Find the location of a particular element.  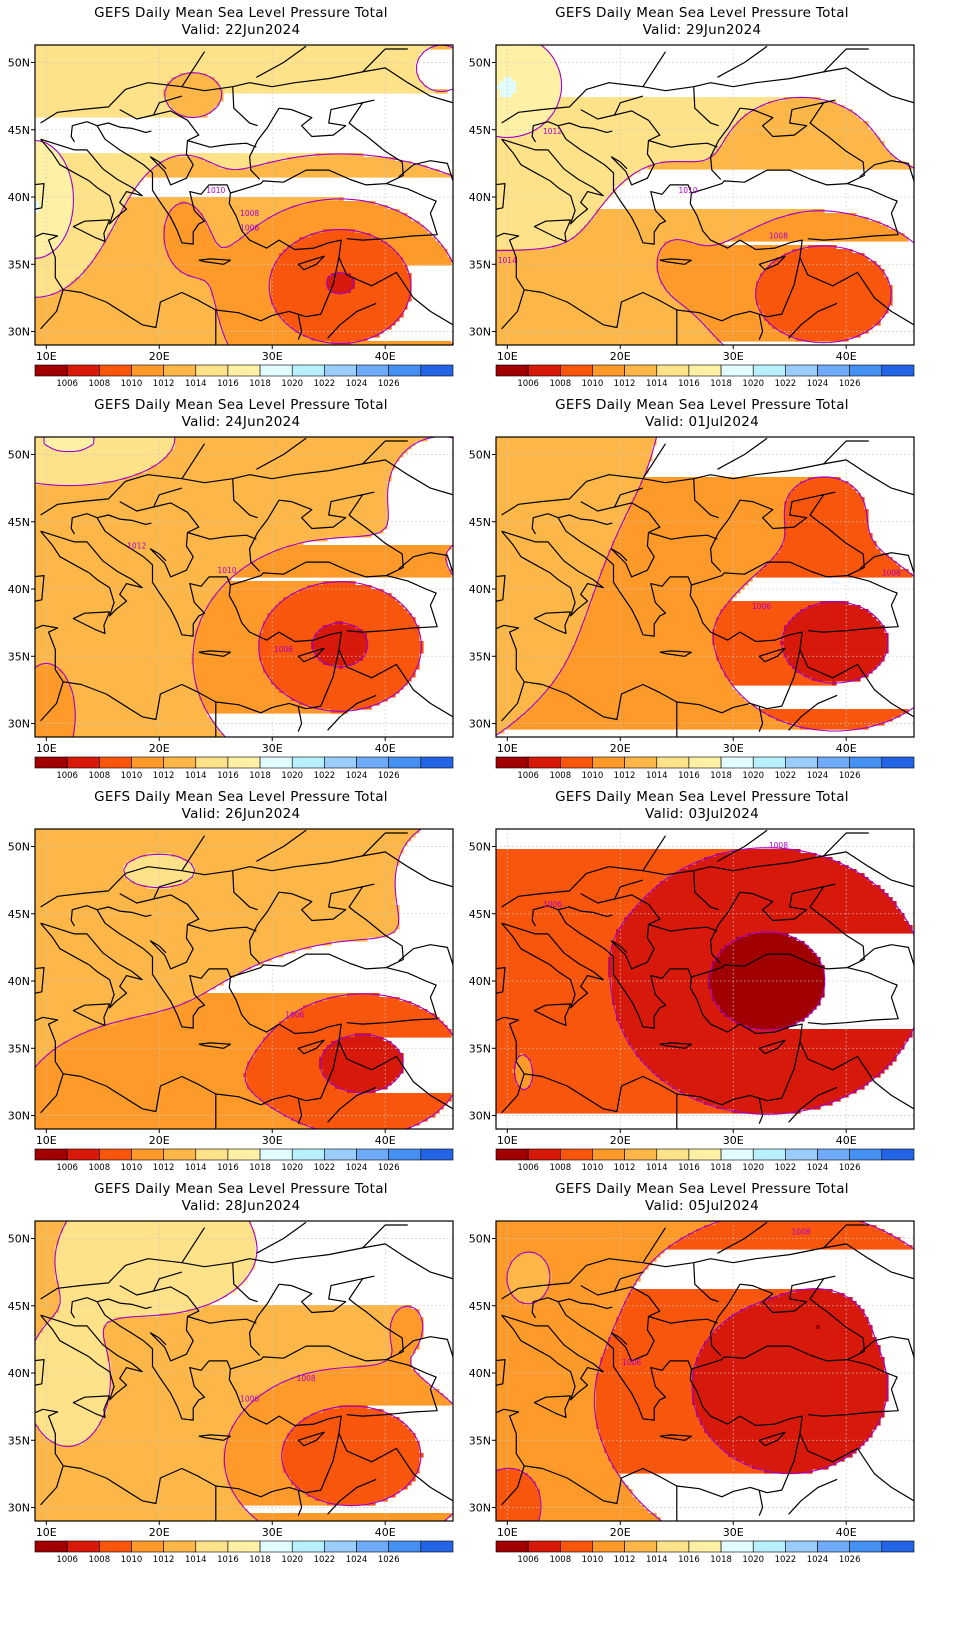

colorbar-label: 1014 is located at coordinates (196, 384).